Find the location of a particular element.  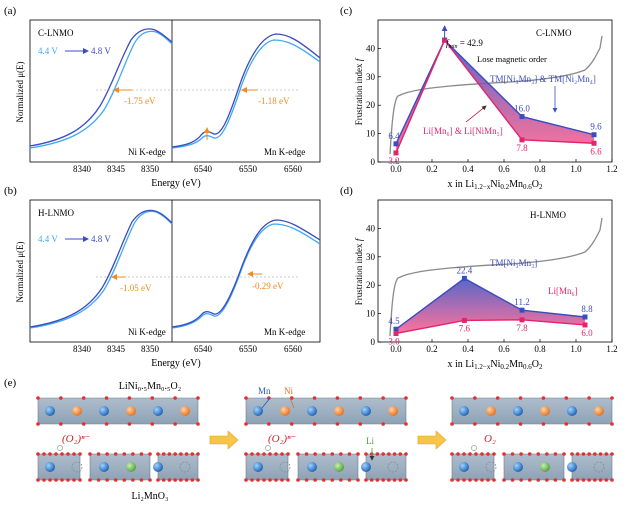

d-xl-4: 0.2 is located at coordinates (504, 367).